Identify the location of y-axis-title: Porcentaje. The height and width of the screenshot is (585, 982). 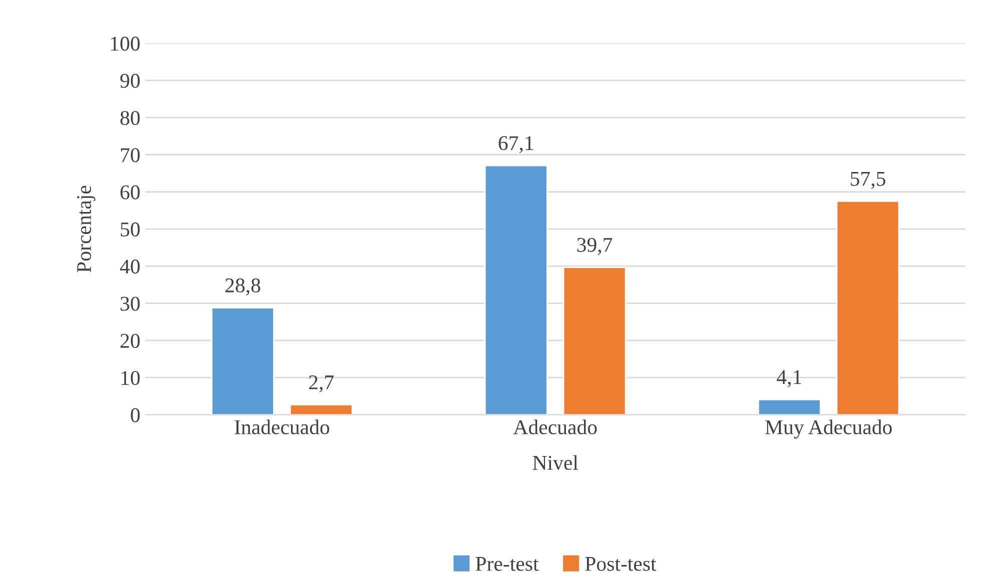
(86, 229).